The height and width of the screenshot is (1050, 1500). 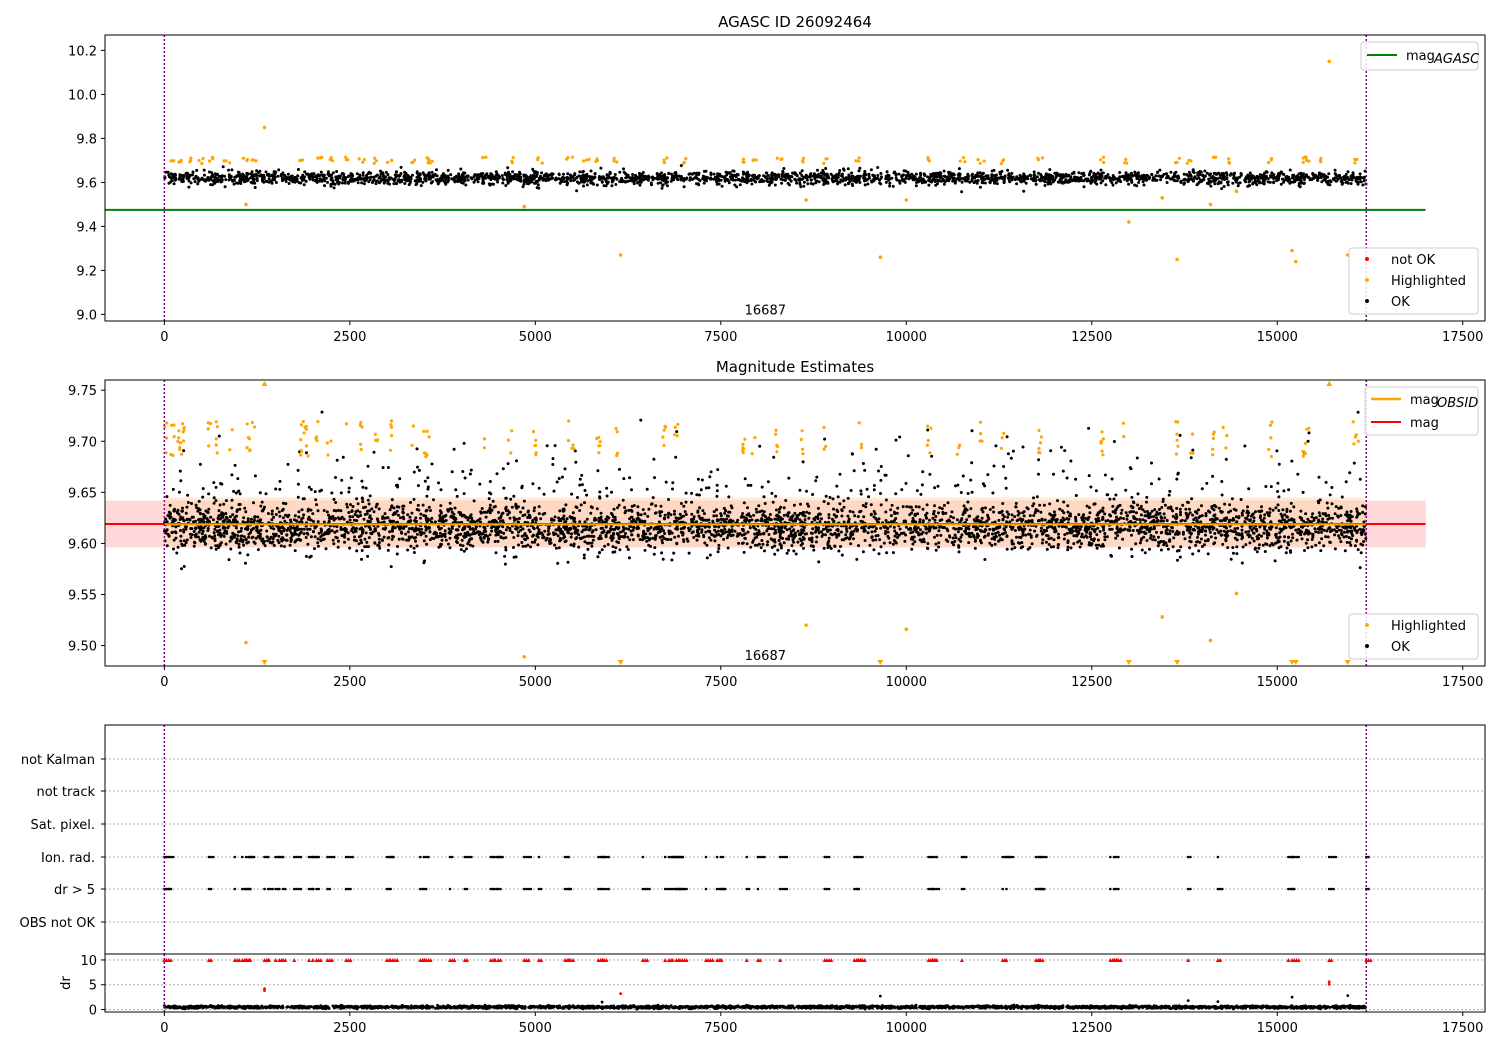 What do you see at coordinates (765, 179) in the screenshot?
I see `ok-points` at bounding box center [765, 179].